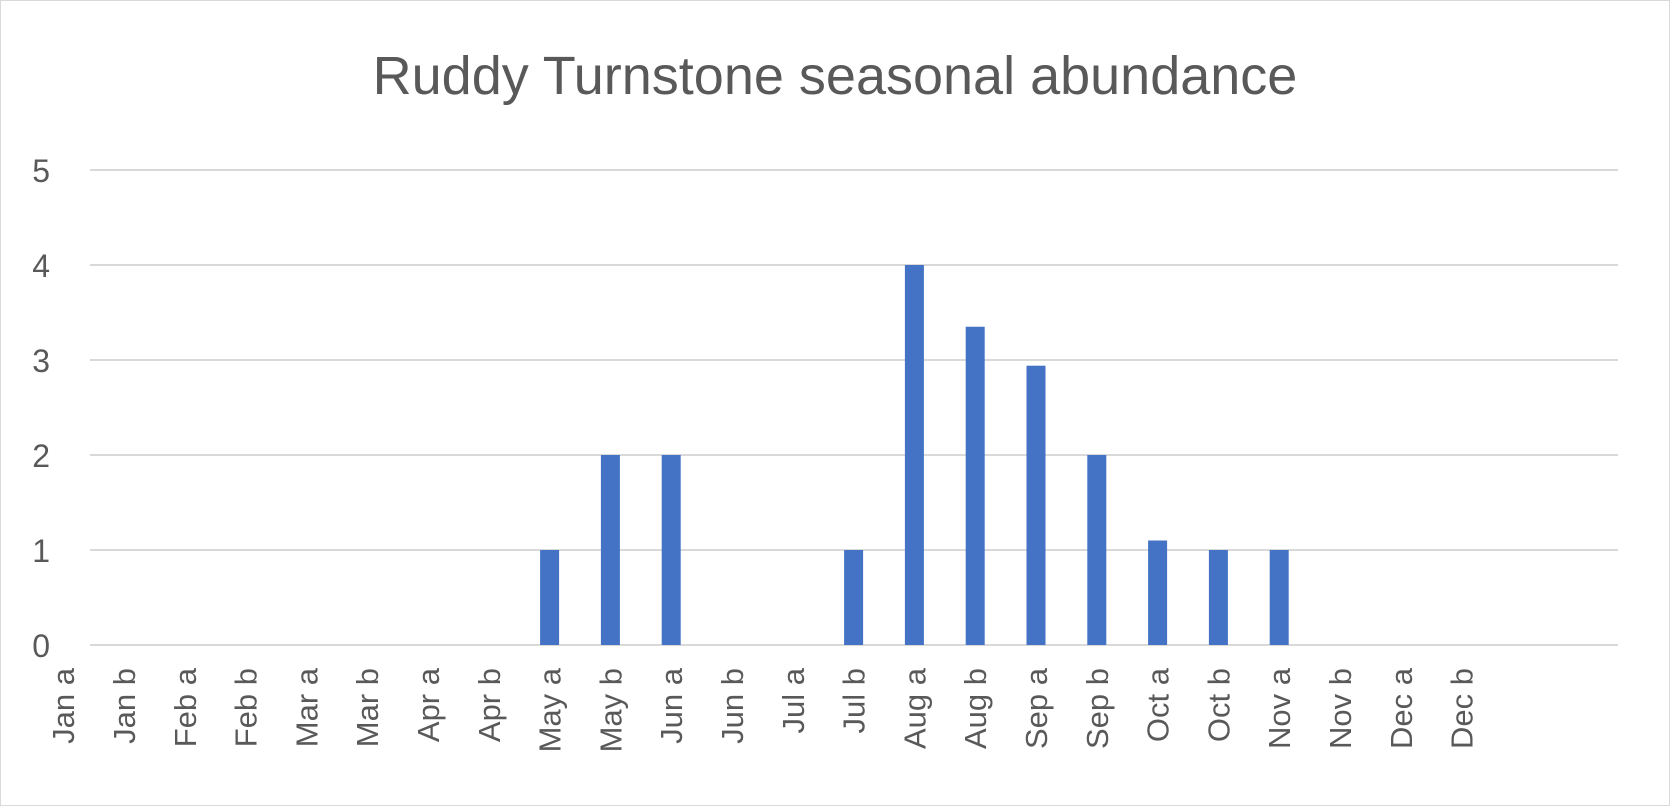  I want to click on x-tick-label: Sep b, so click(1097, 708).